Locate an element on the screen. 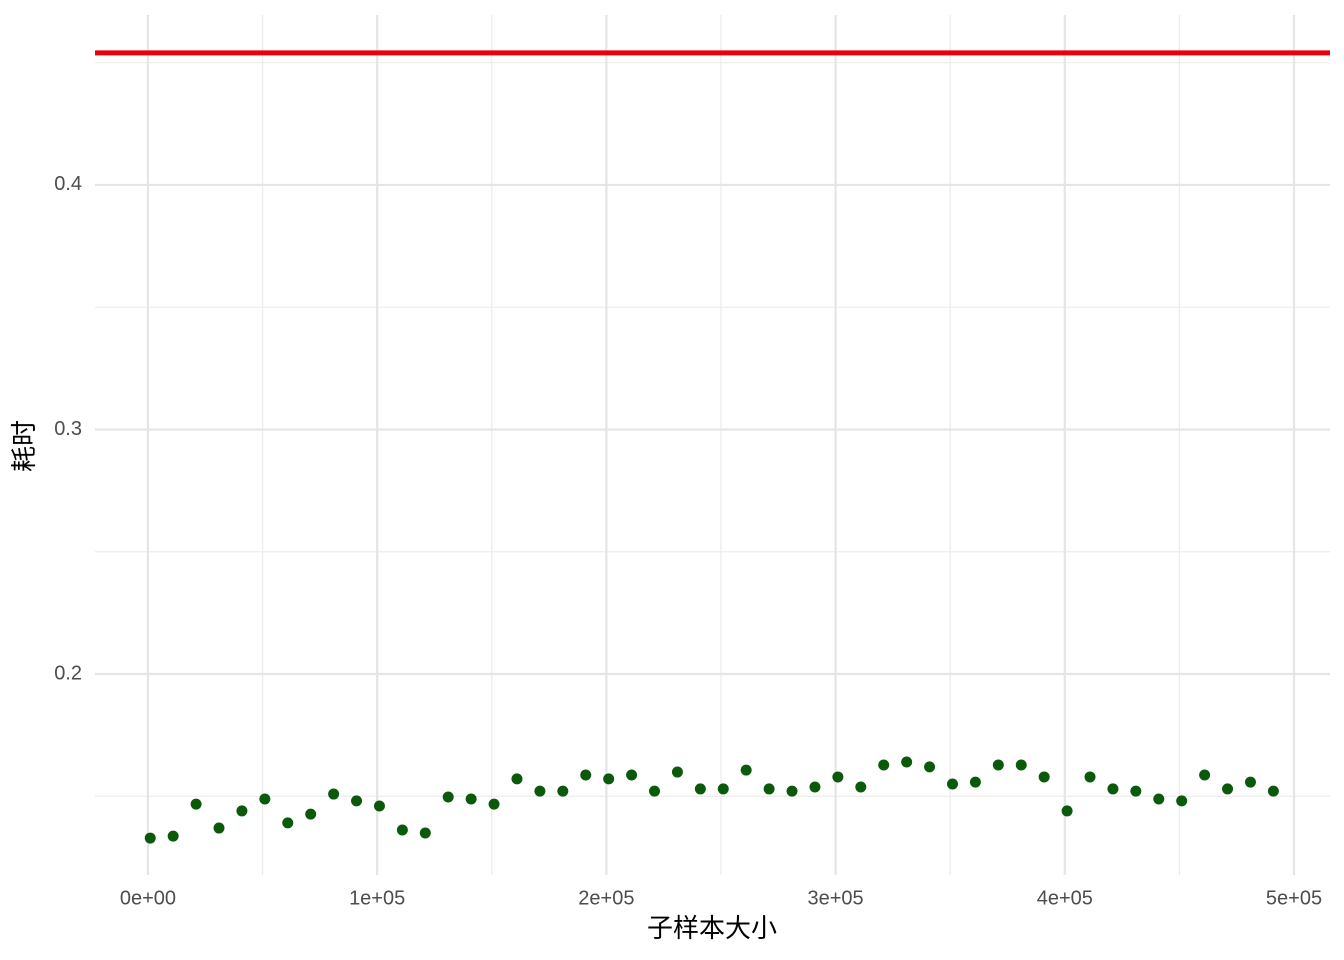 The width and height of the screenshot is (1344, 960). x-tick-label: 2e+05 is located at coordinates (606, 898).